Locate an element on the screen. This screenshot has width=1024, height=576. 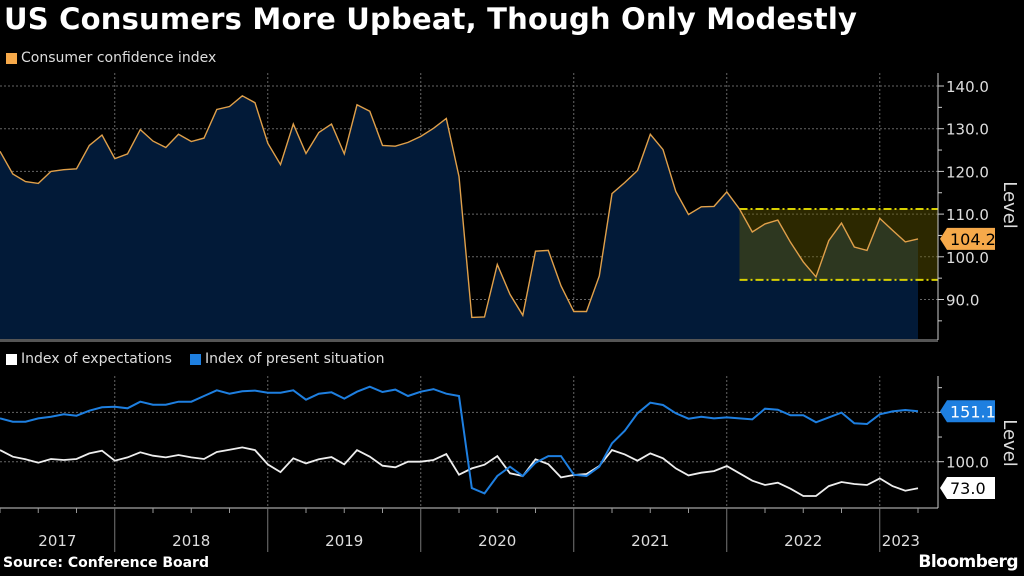
bloomberg-logo: Bloomberg is located at coordinates (968, 562).